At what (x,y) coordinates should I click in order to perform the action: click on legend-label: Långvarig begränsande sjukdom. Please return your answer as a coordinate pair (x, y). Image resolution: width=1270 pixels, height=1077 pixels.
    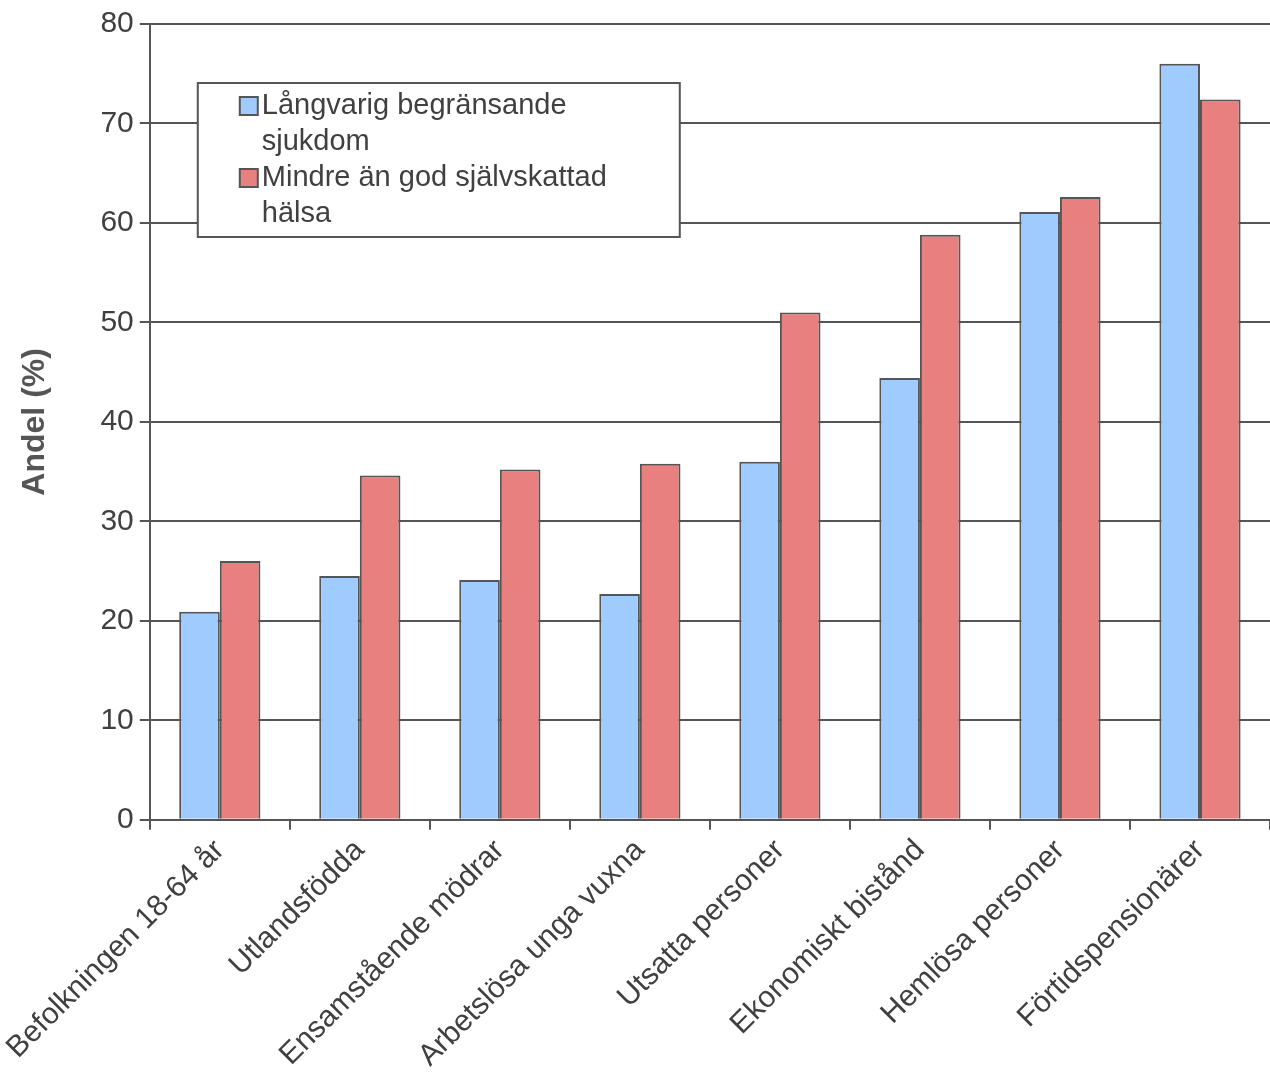
    Looking at the image, I should click on (414, 122).